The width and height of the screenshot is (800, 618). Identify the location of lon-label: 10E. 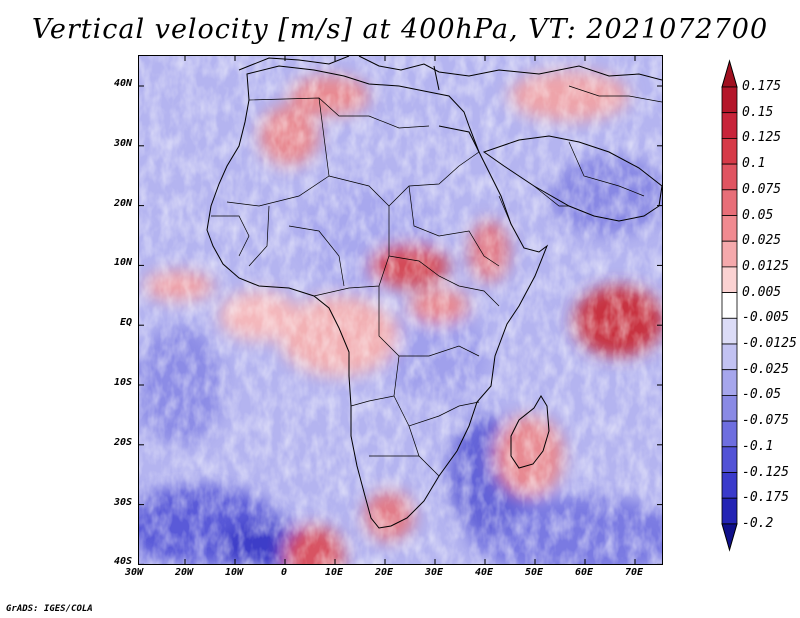
(334, 572).